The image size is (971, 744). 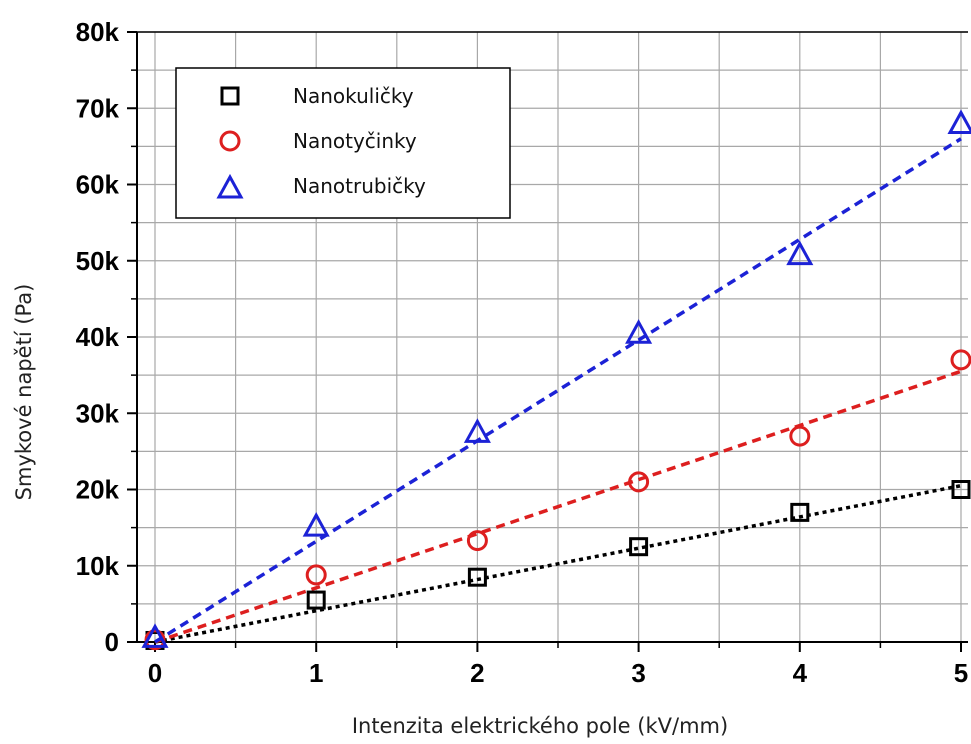 I want to click on legend-label: Nanotyčinky, so click(x=355, y=141).